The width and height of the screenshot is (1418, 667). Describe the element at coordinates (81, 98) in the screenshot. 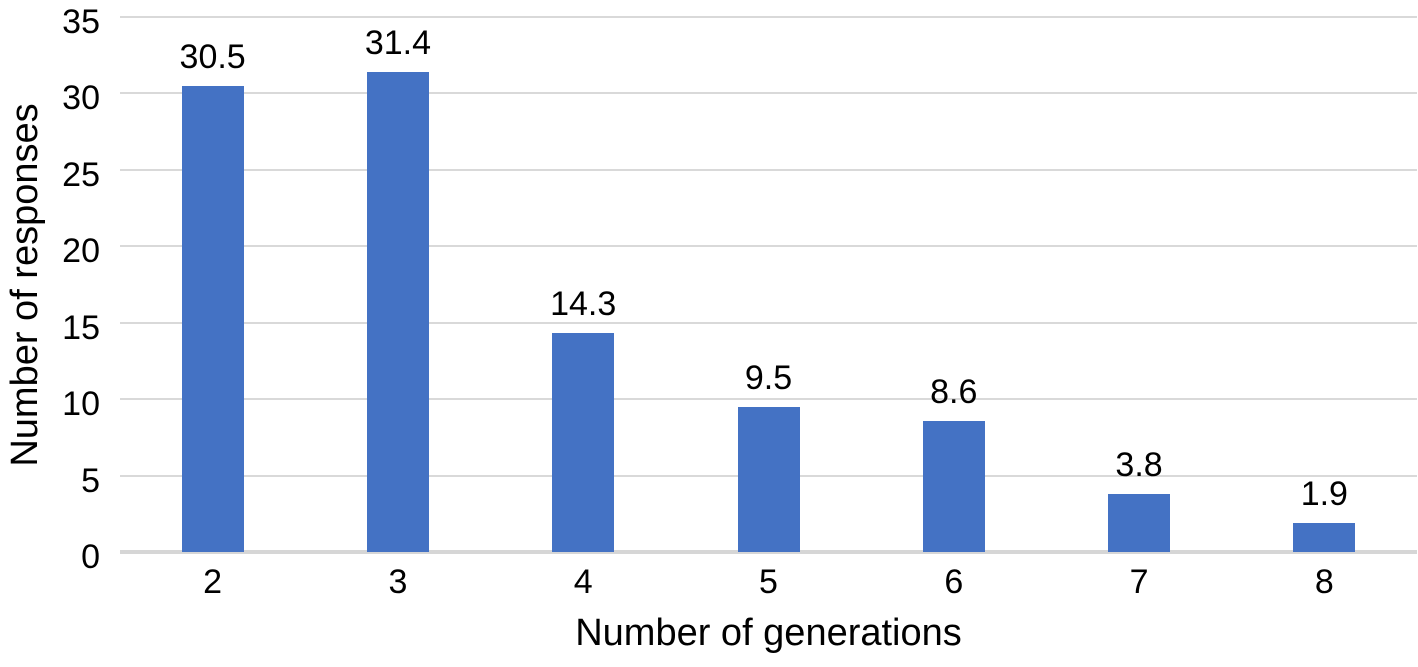

I see `y-tick-label: 30` at that location.